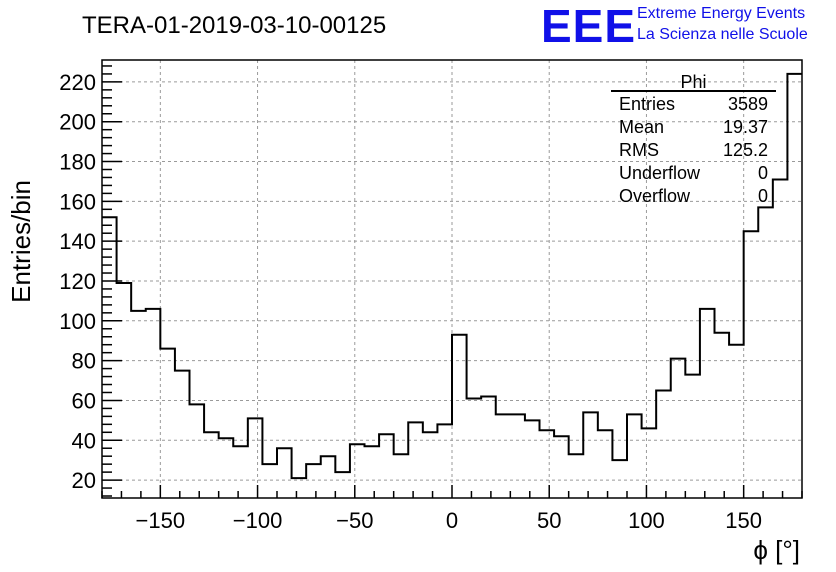  Describe the element at coordinates (161, 520) in the screenshot. I see `x-tick-label: −150` at that location.